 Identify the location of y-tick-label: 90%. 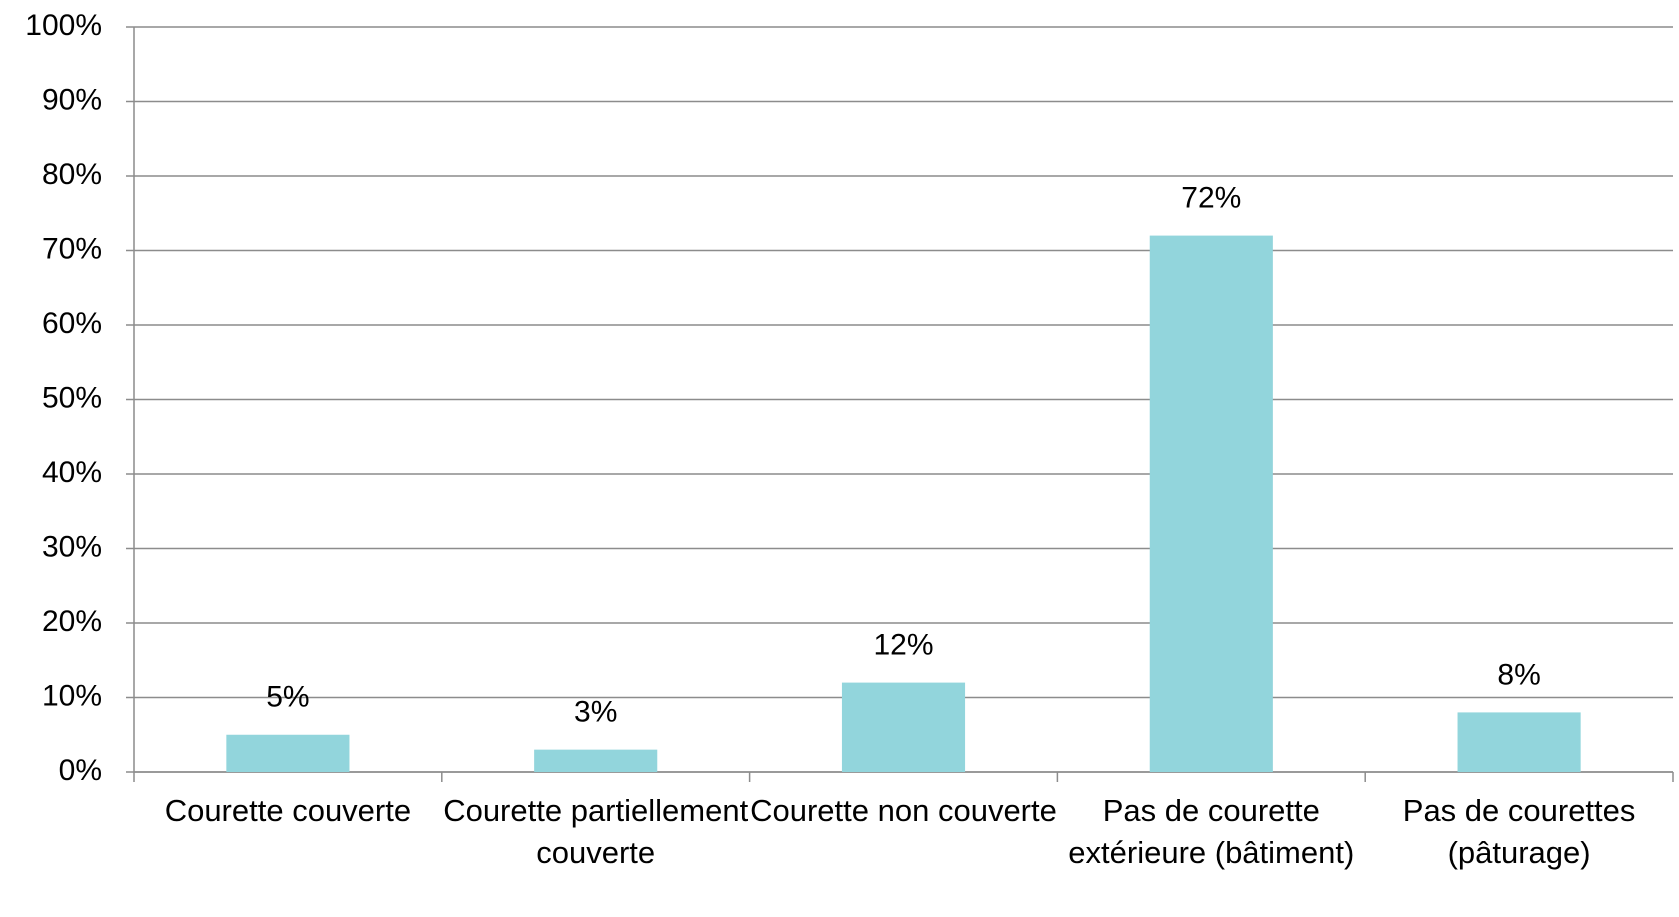
(72, 99).